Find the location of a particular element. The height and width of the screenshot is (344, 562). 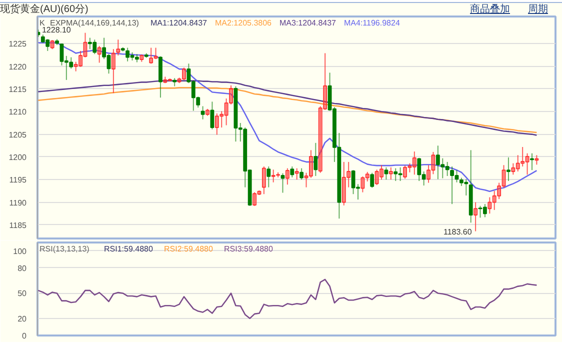

y-tick-label: 1200 is located at coordinates (18, 157).